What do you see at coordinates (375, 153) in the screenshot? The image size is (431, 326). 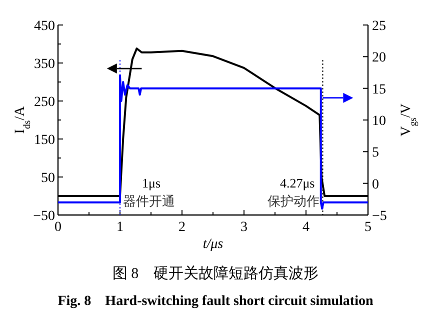 I see `y2-tick-label: 5` at bounding box center [375, 153].